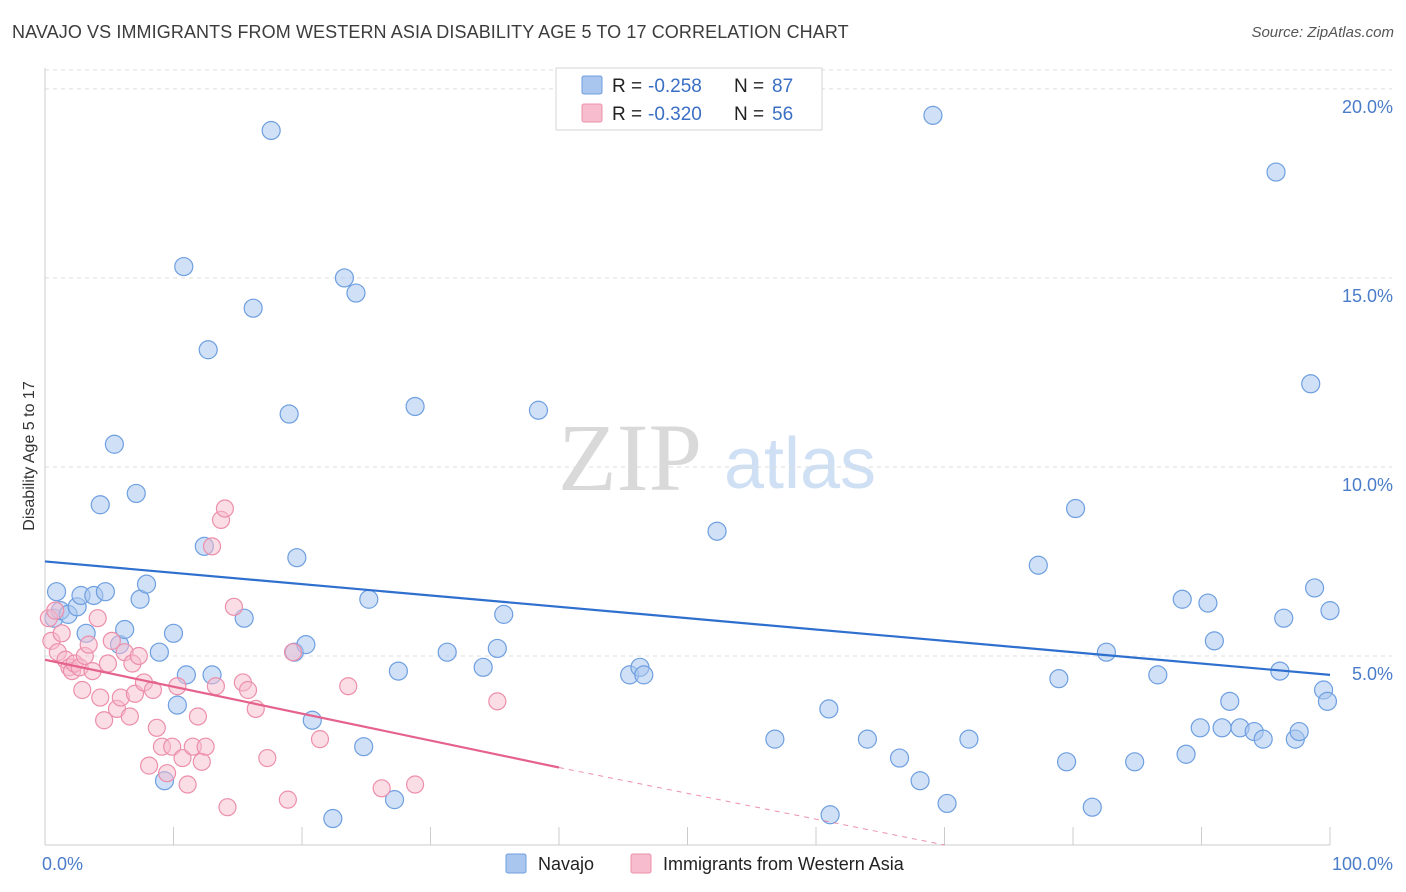  What do you see at coordinates (800, 464) in the screenshot?
I see `watermark-atlas: atlas` at bounding box center [800, 464].